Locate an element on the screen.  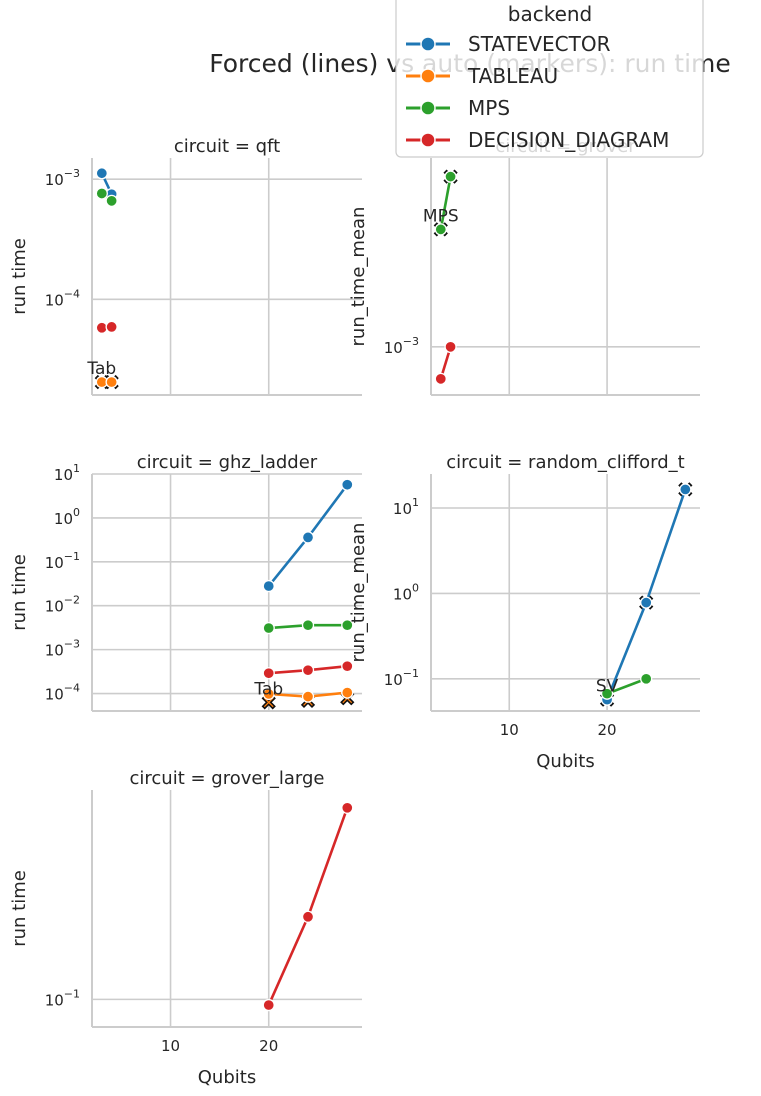
panel-title: circuit = ghz_ladder is located at coordinates (227, 462).